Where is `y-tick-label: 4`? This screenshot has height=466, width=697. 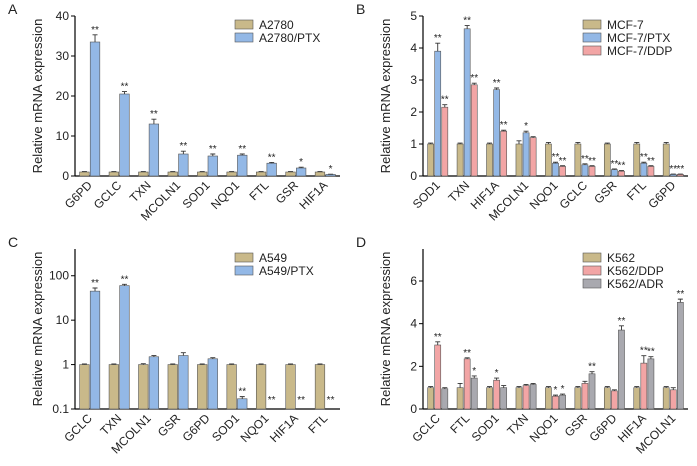 y-tick-label: 4 is located at coordinates (413, 324).